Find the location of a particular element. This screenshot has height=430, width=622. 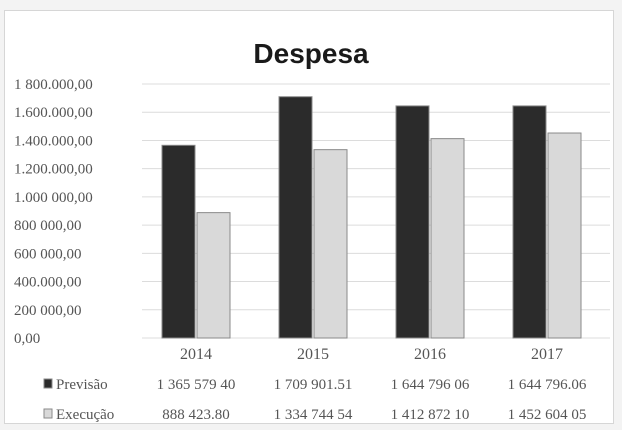

legend-entry: Execução is located at coordinates (85, 415).